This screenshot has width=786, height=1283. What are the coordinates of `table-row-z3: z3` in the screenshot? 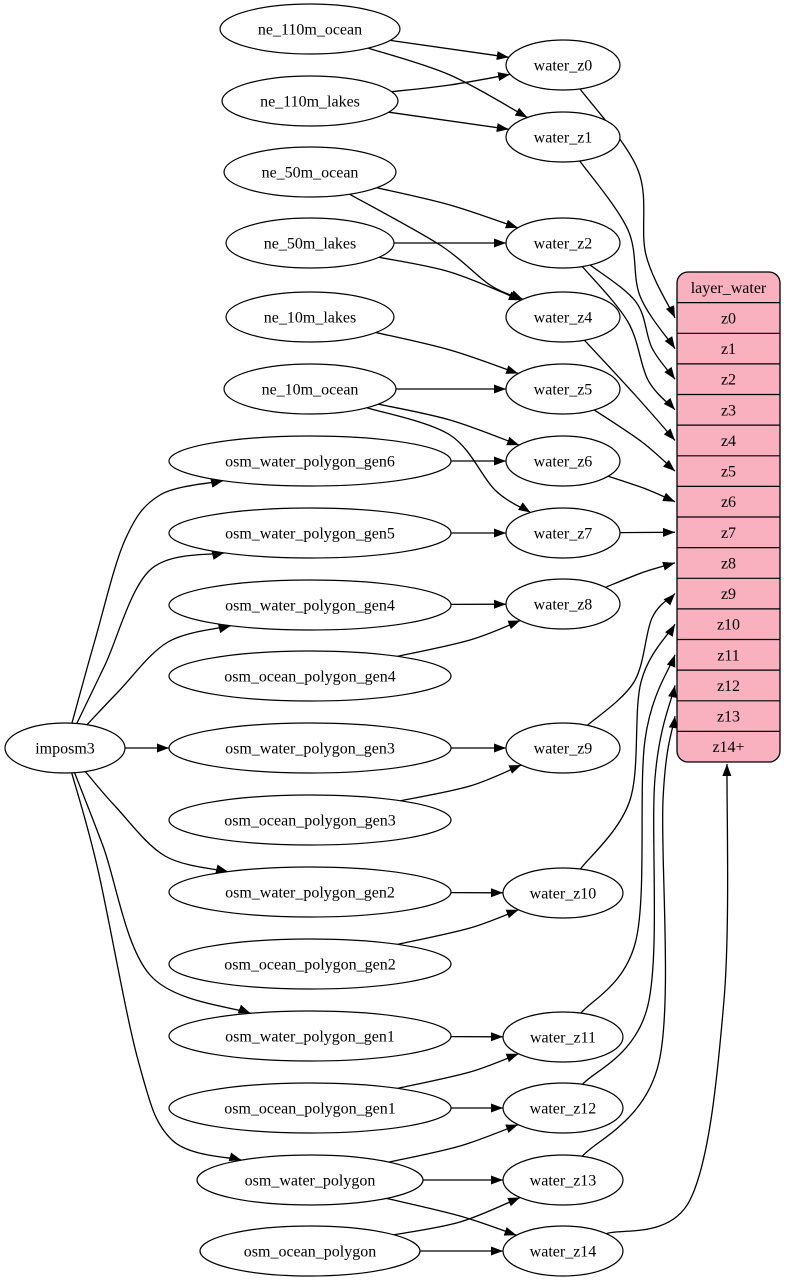 It's located at (728, 410).